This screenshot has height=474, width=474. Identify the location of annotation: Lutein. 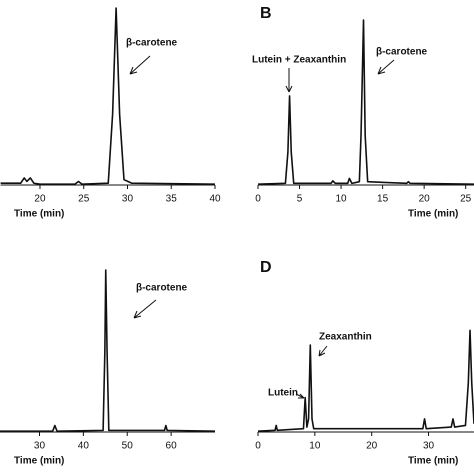
(283, 393).